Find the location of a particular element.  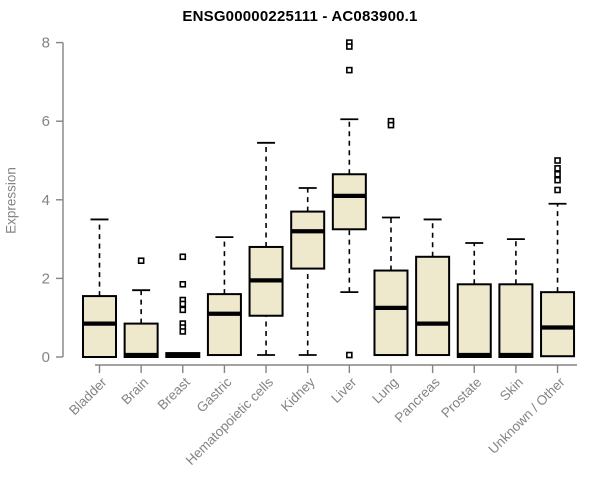

x-category-label: Liver is located at coordinates (344, 390).